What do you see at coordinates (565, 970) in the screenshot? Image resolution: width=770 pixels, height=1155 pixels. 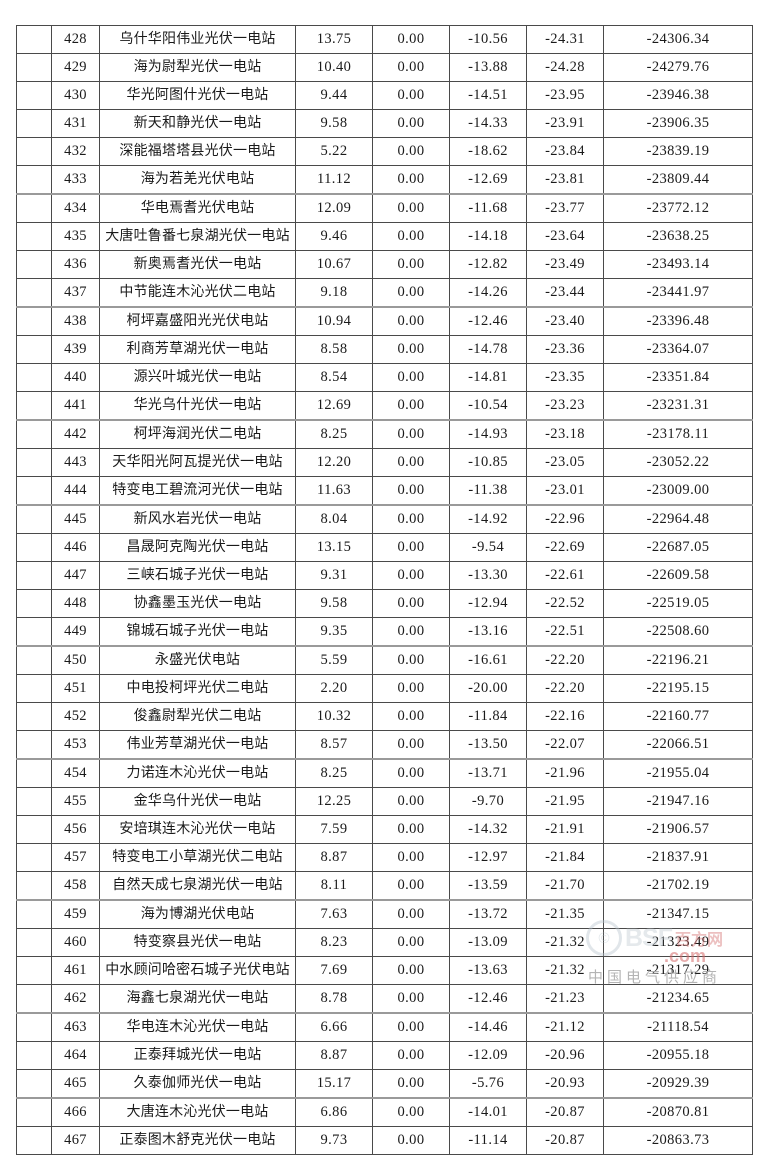 I see `cell-value-4: -21.32` at bounding box center [565, 970].